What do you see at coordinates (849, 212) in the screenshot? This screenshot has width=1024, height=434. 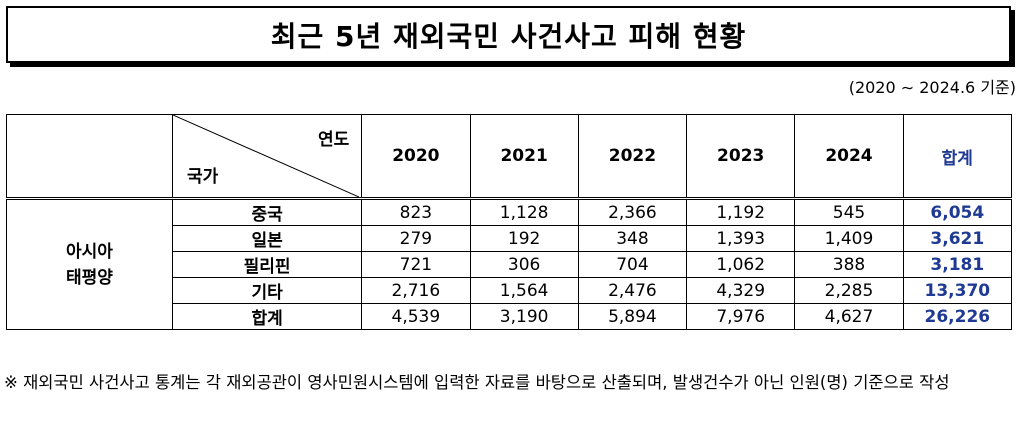 I see `value-cell: 545` at bounding box center [849, 212].